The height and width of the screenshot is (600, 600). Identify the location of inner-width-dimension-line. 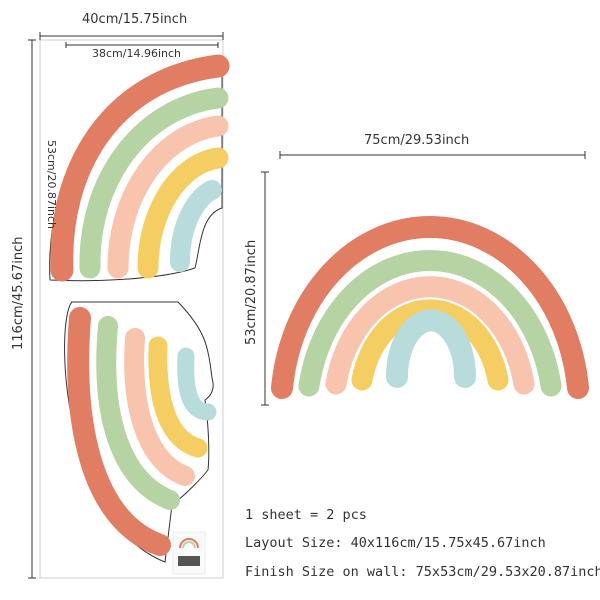
(142, 45).